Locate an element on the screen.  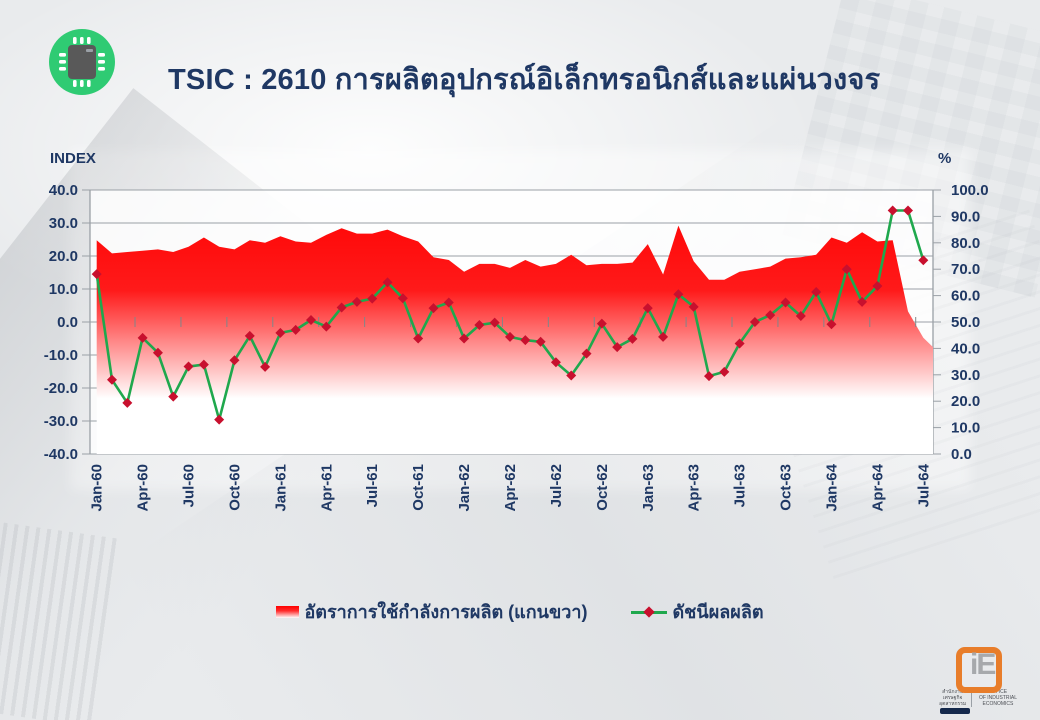
oie-logo-navy-bar is located at coordinates (955, 711).